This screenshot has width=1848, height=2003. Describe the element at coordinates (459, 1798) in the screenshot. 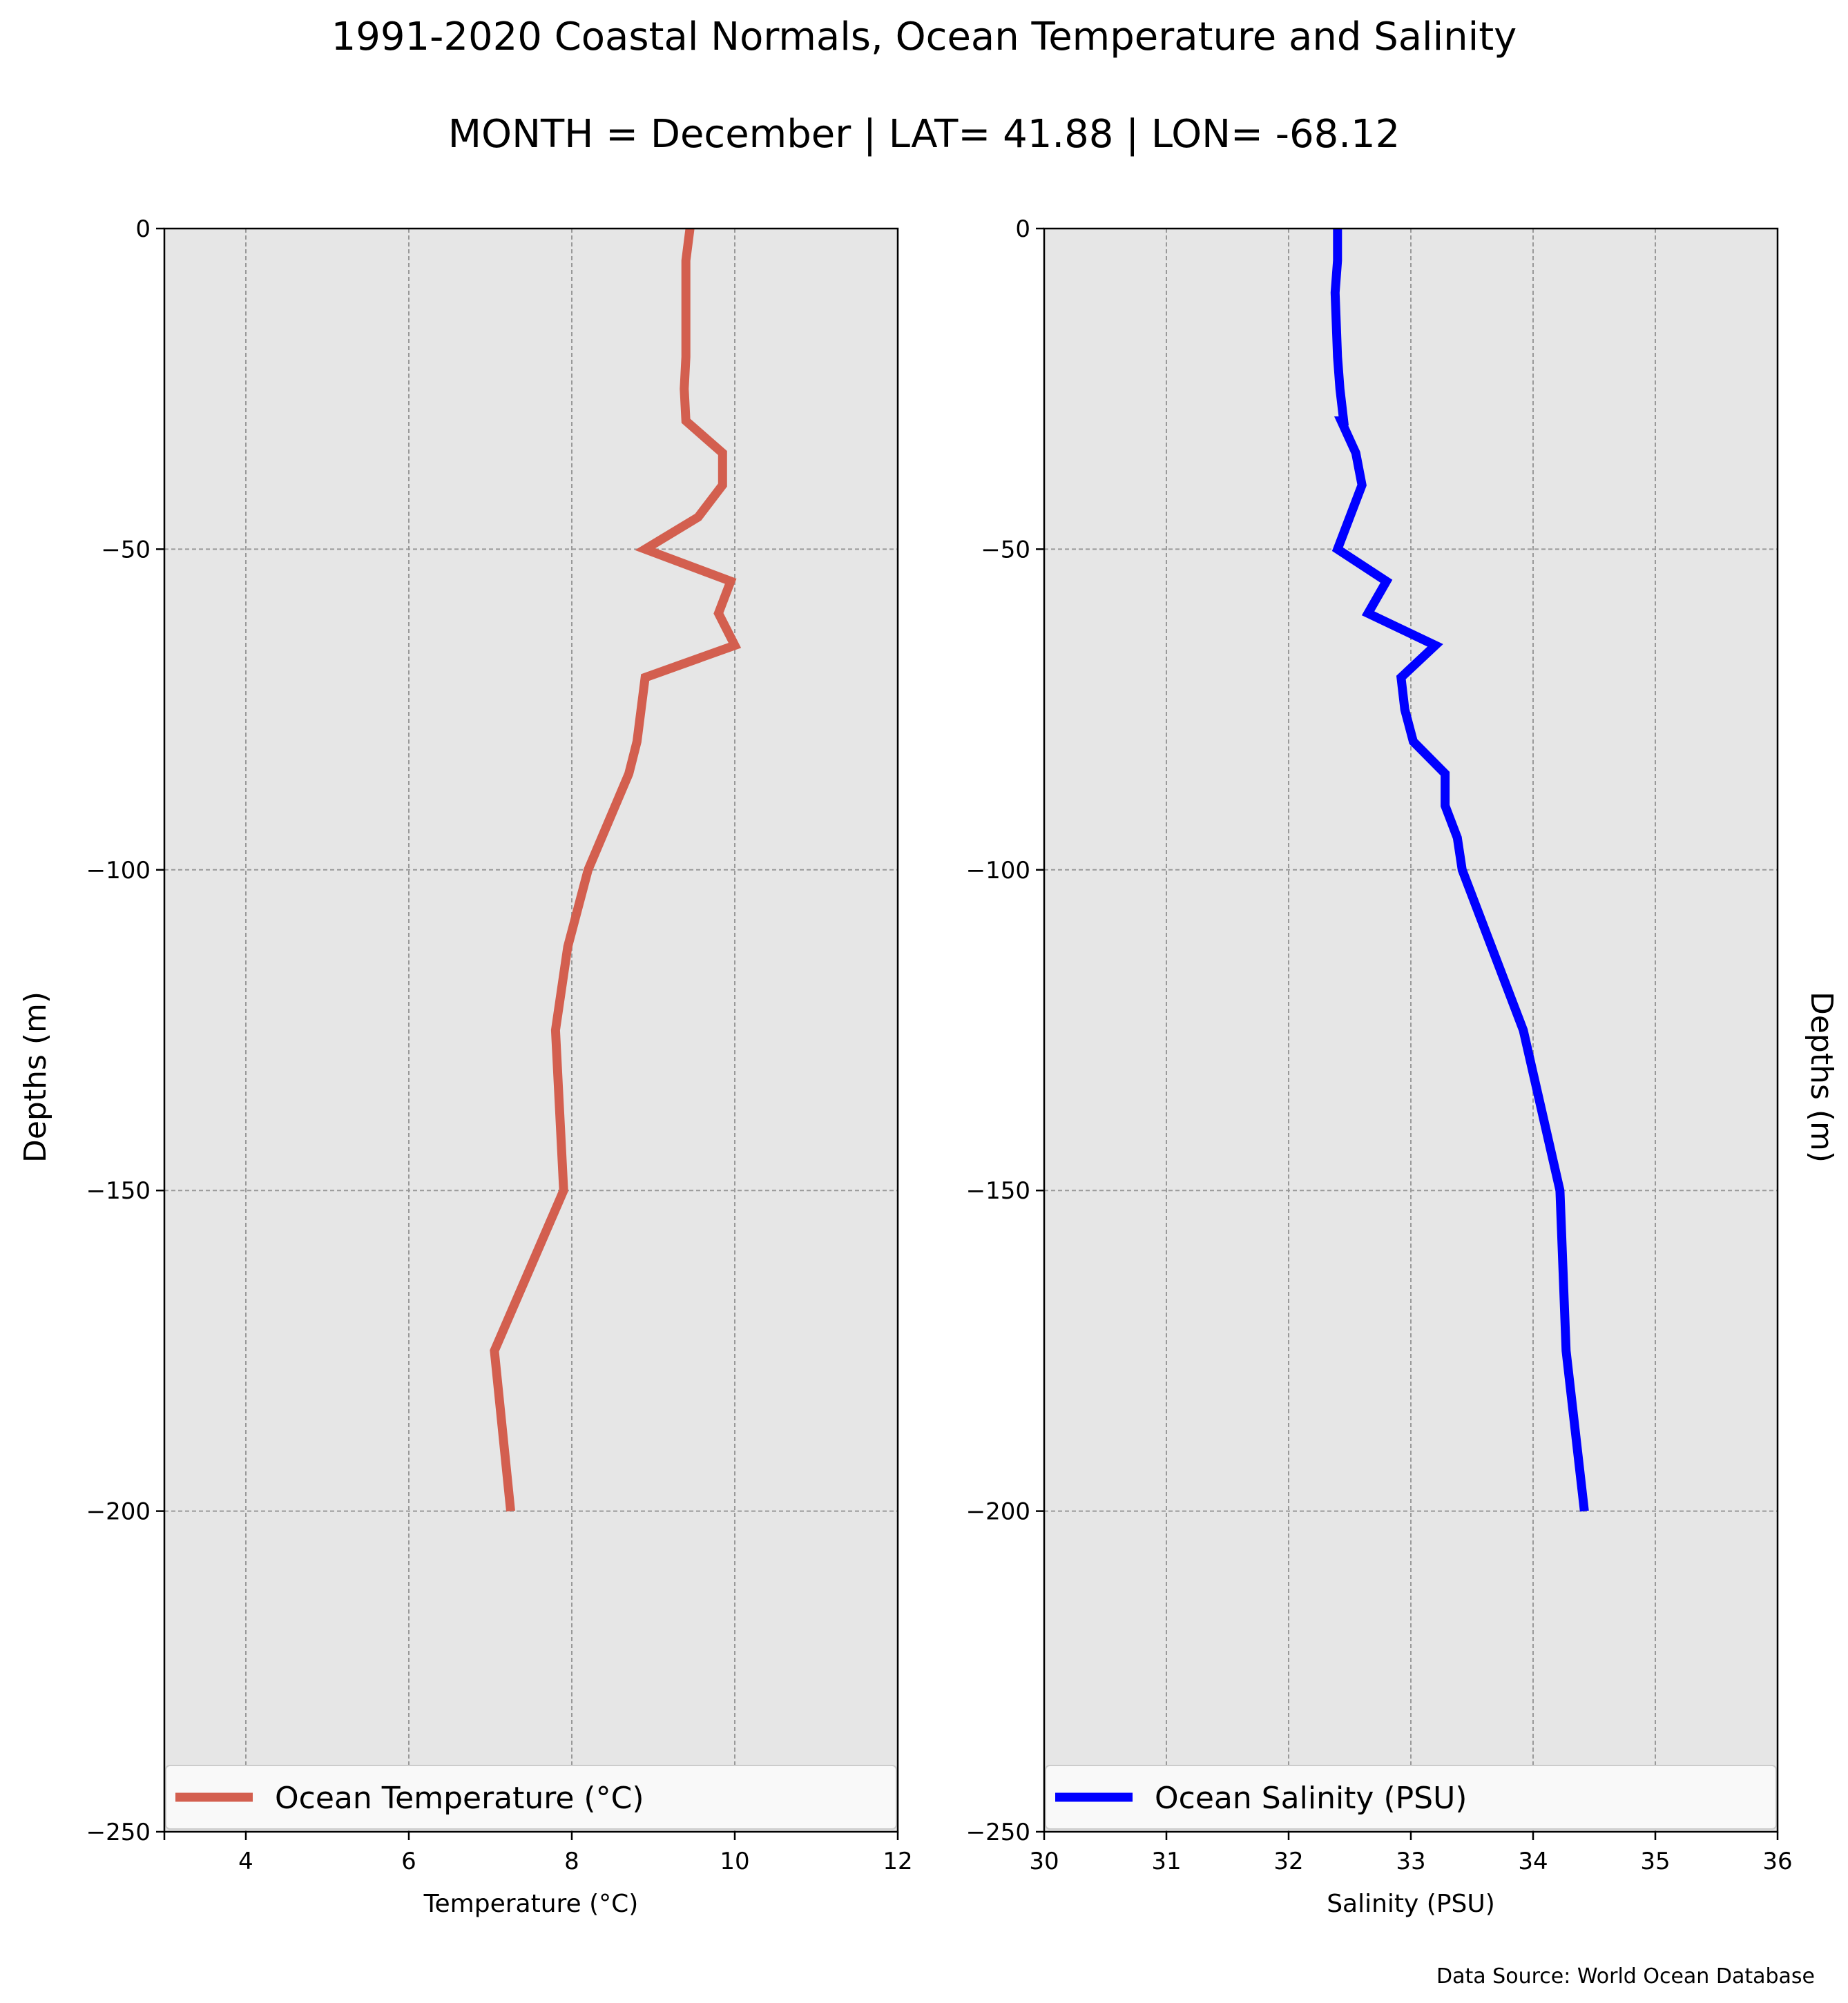

I see `legend-label: Ocean Temperature (°C)` at that location.